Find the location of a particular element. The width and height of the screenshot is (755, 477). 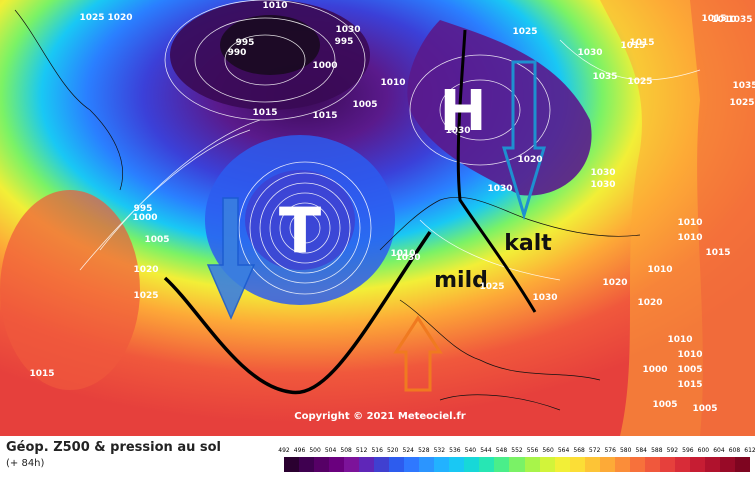

scale-tick-label: 548 is located at coordinates (501, 450).